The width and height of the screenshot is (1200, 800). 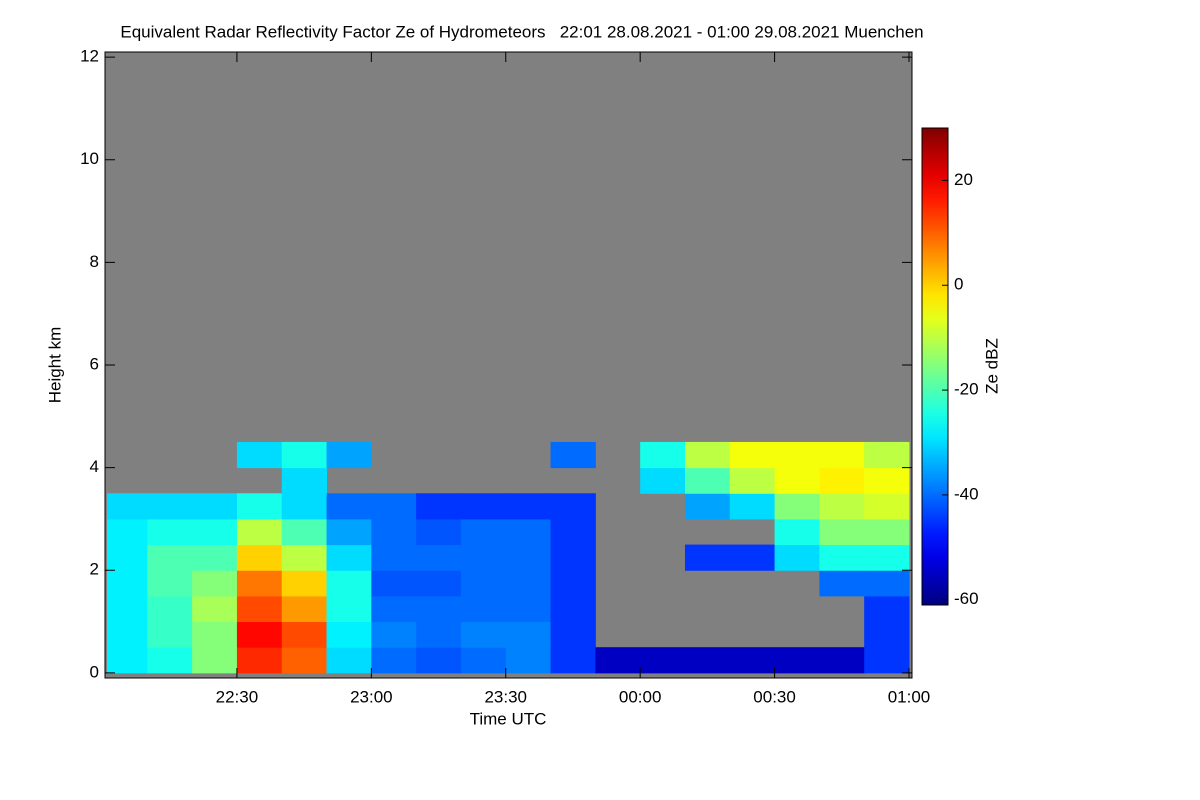 What do you see at coordinates (963, 179) in the screenshot?
I see `colorbar-tick-label: 20` at bounding box center [963, 179].